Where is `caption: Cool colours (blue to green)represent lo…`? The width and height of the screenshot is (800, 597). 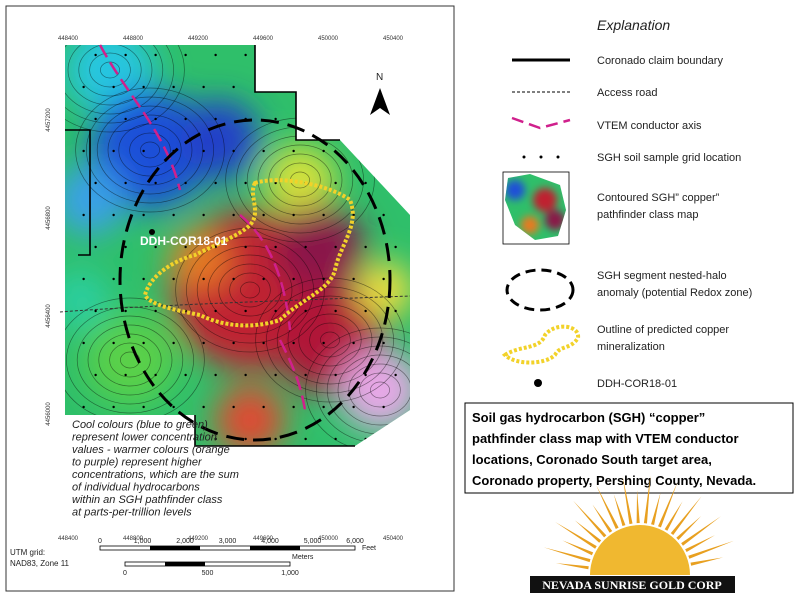
caption: Cool colours (blue to green)represent lo… is located at coordinates (155, 469).